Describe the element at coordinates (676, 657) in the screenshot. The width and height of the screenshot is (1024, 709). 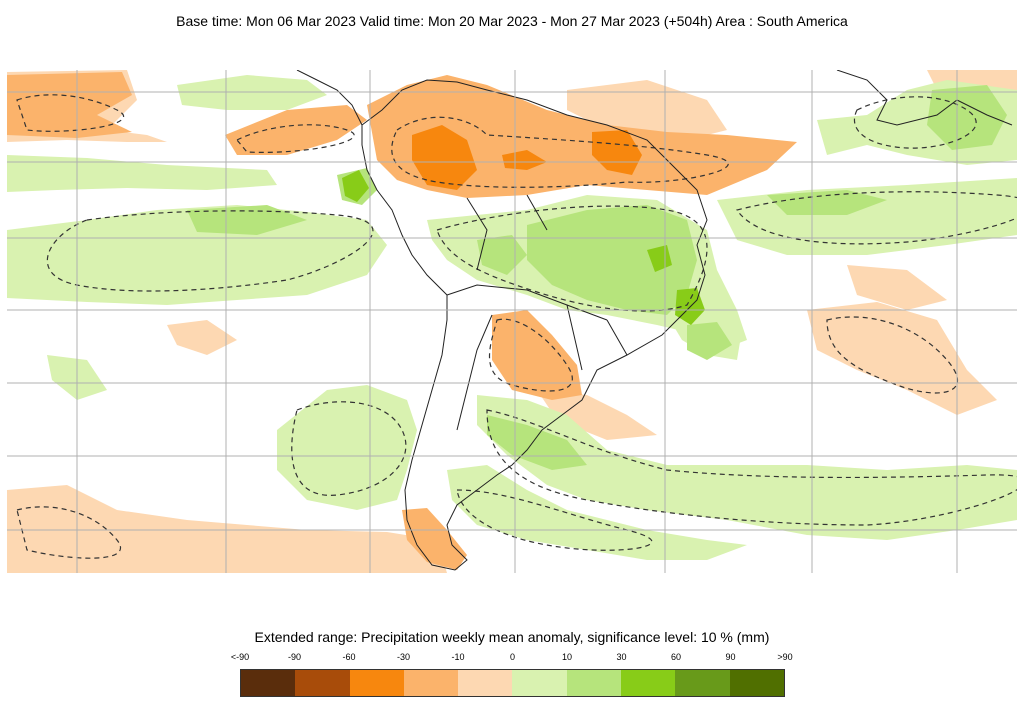
I see `legend-tick: 60` at that location.